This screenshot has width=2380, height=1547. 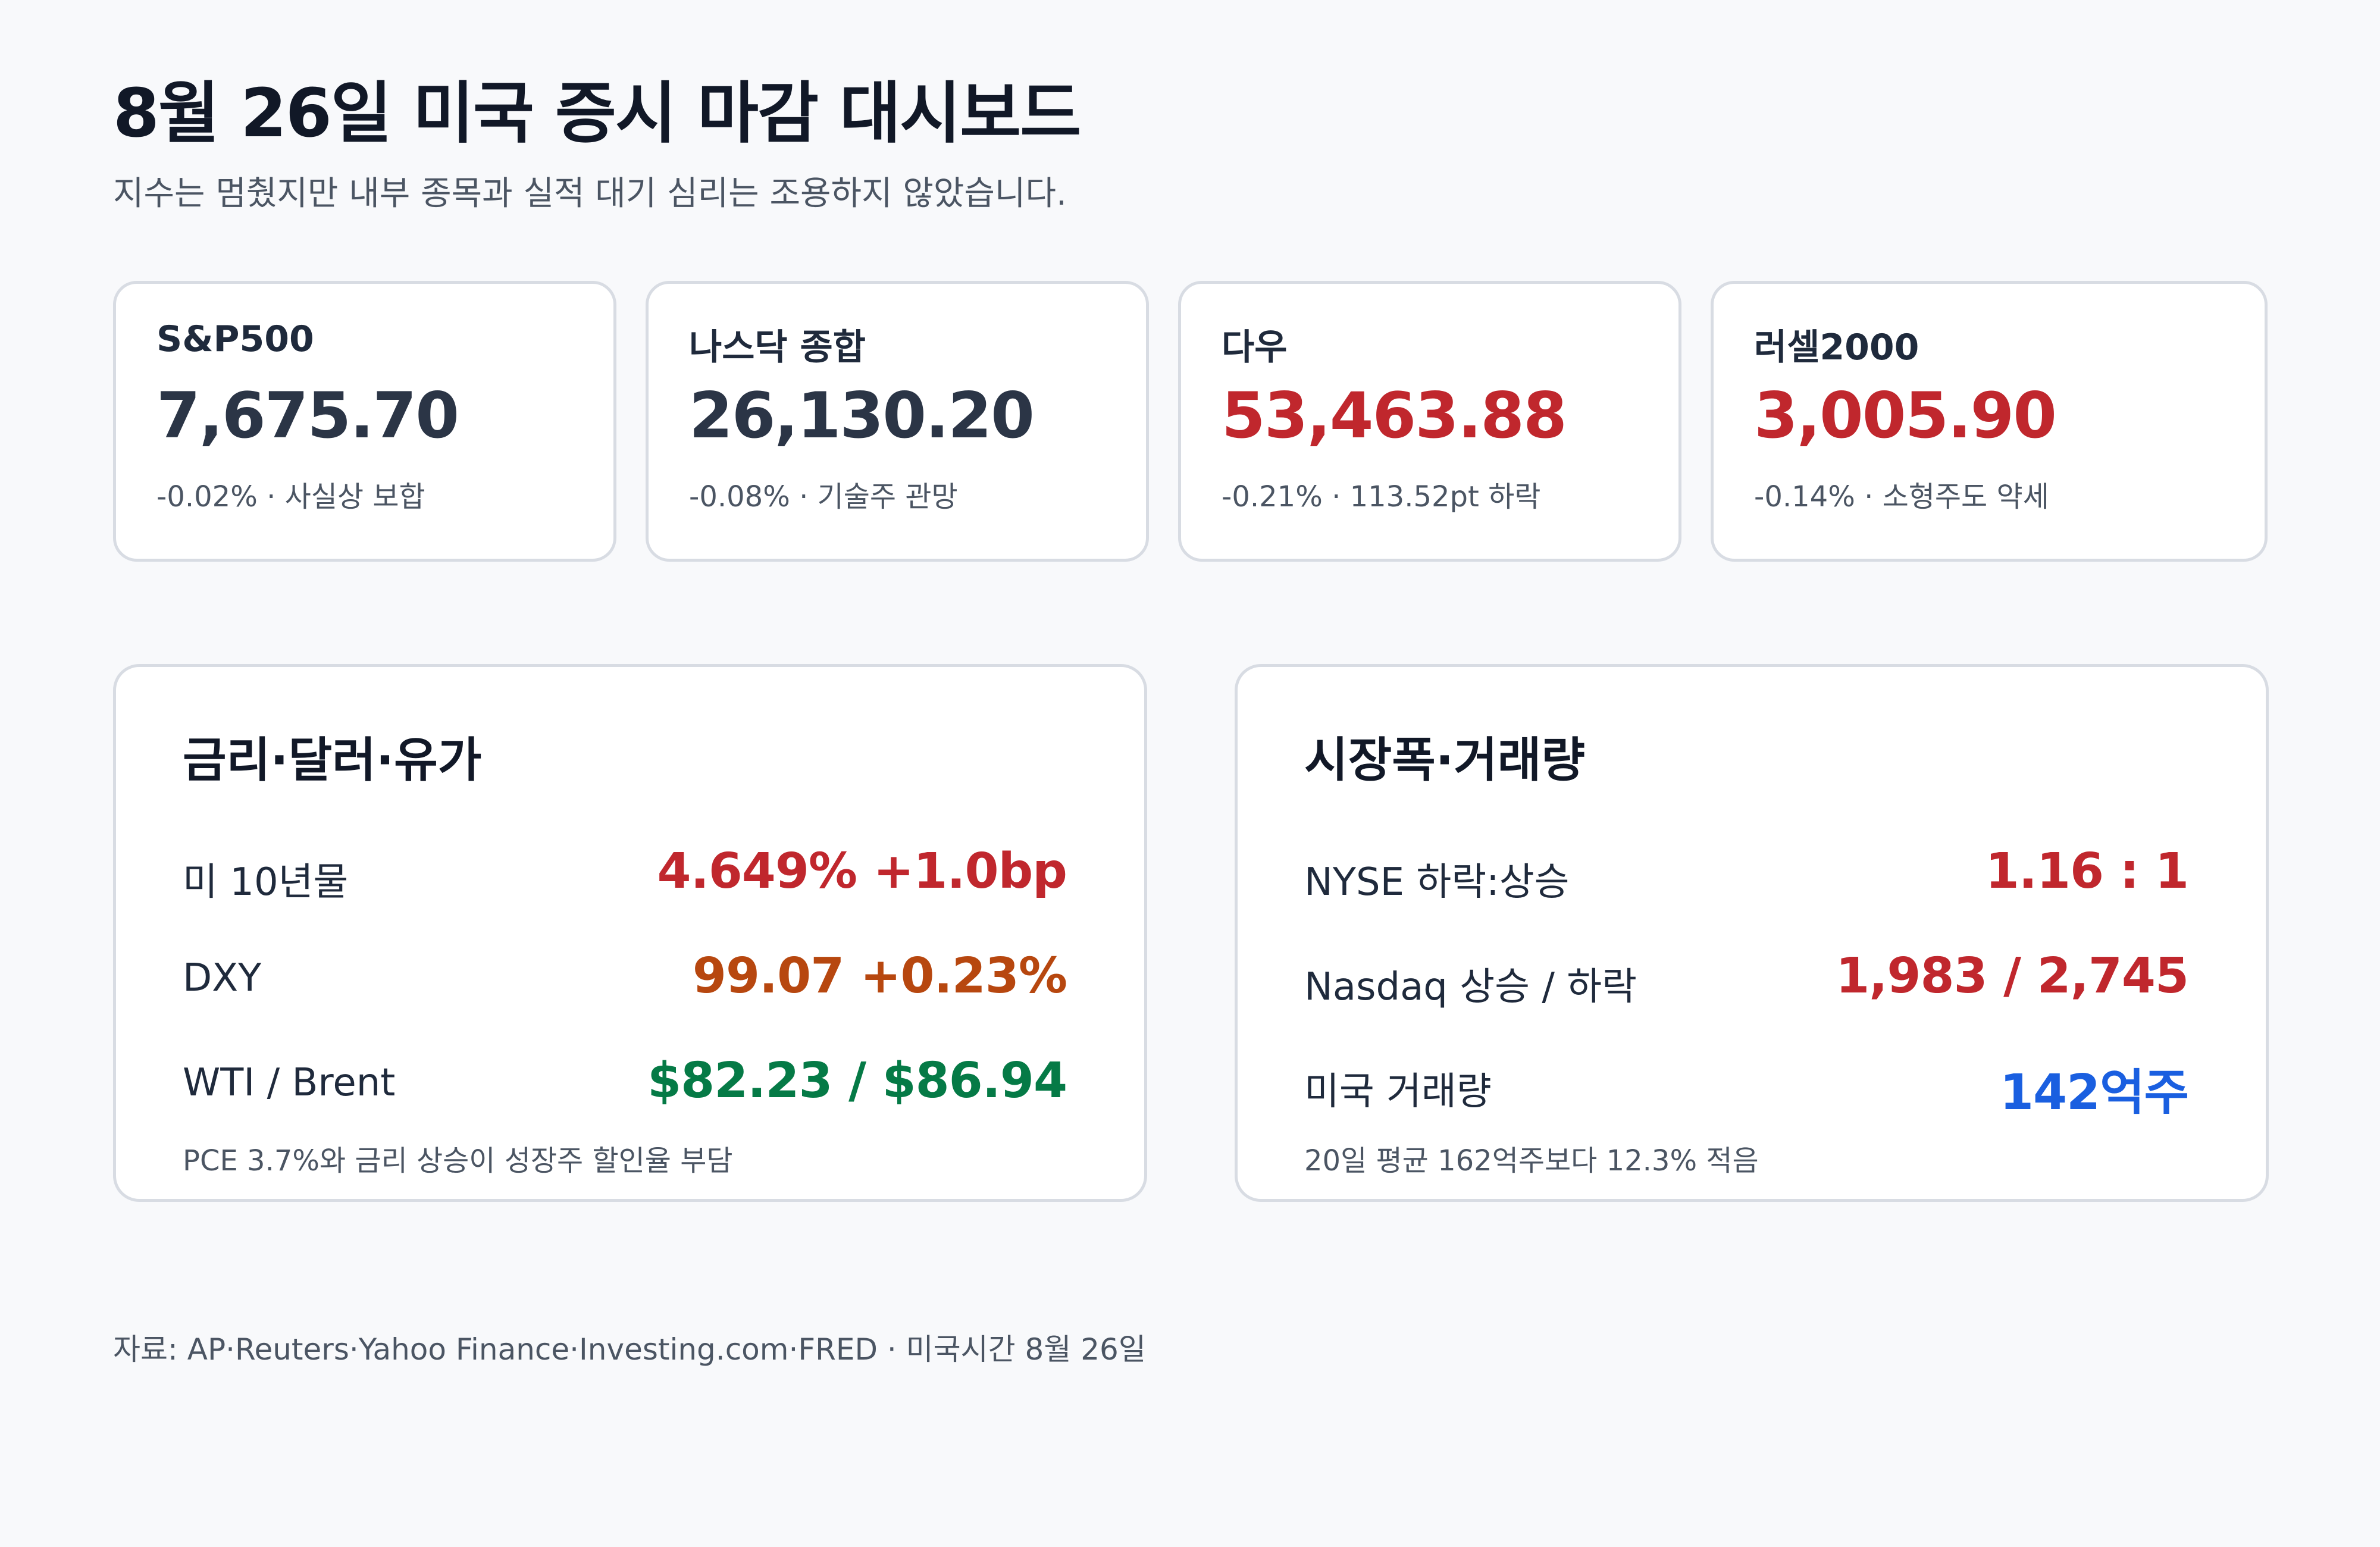 I want to click on metric-label-nasdaq-breadth: Nasdaq 상승 / 하락, so click(x=1470, y=987).